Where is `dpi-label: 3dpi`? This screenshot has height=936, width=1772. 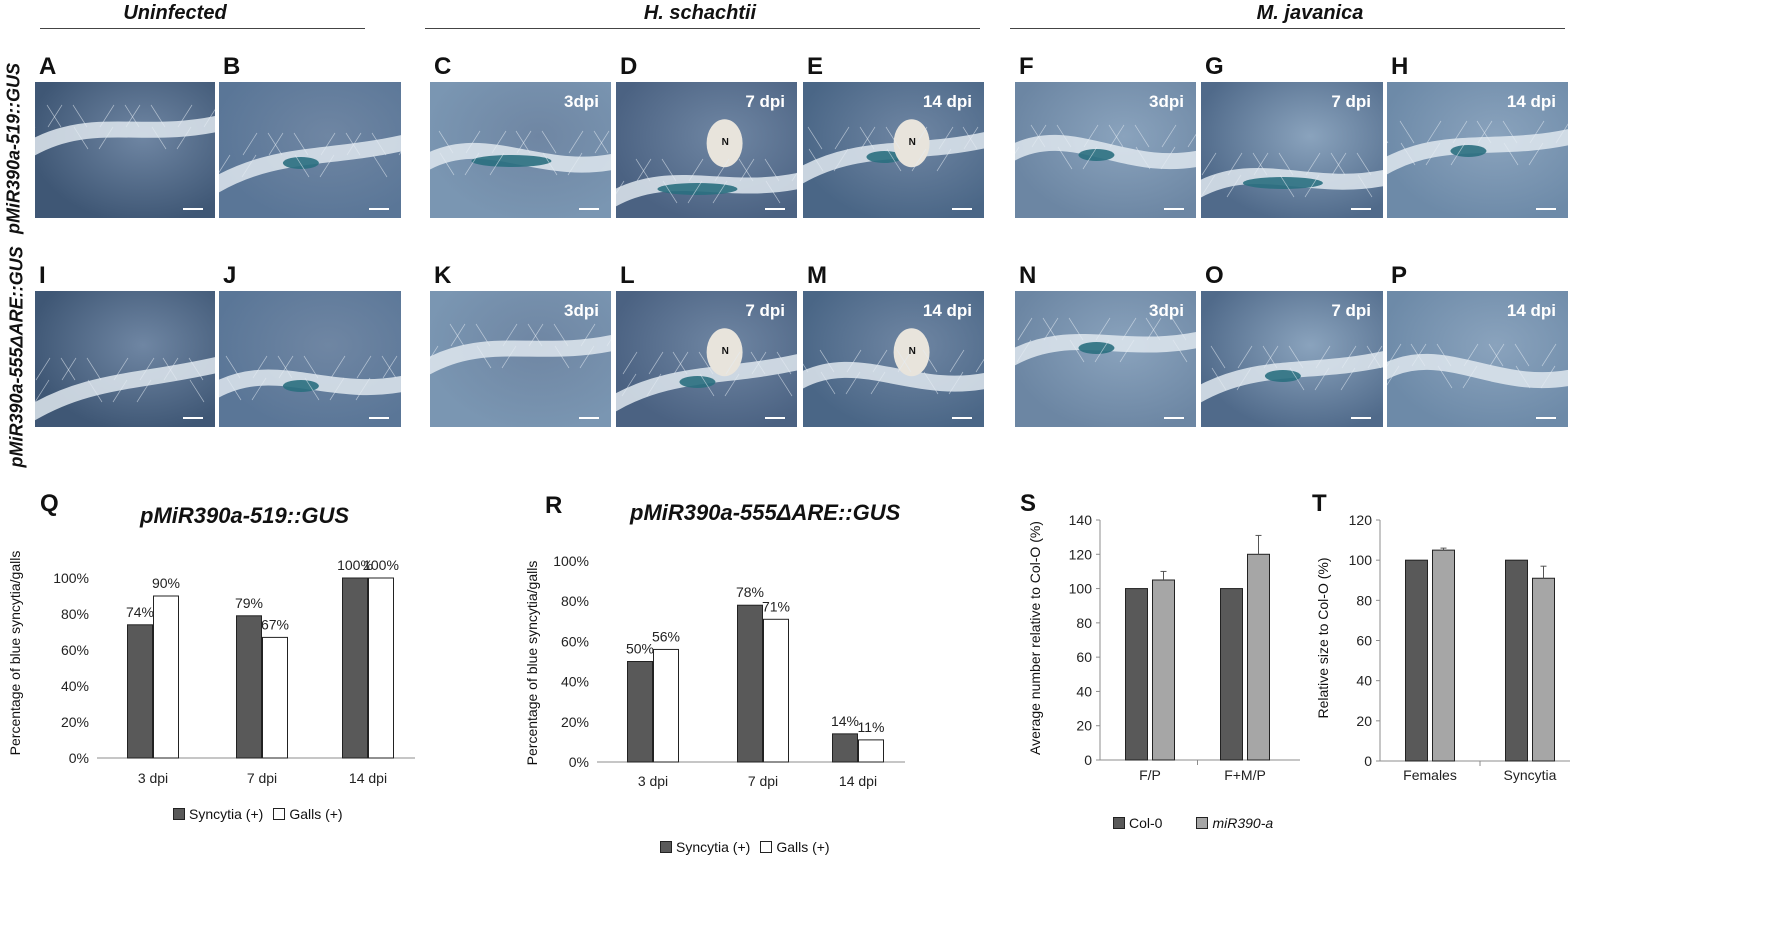
dpi-label: 3dpi is located at coordinates (1166, 101).